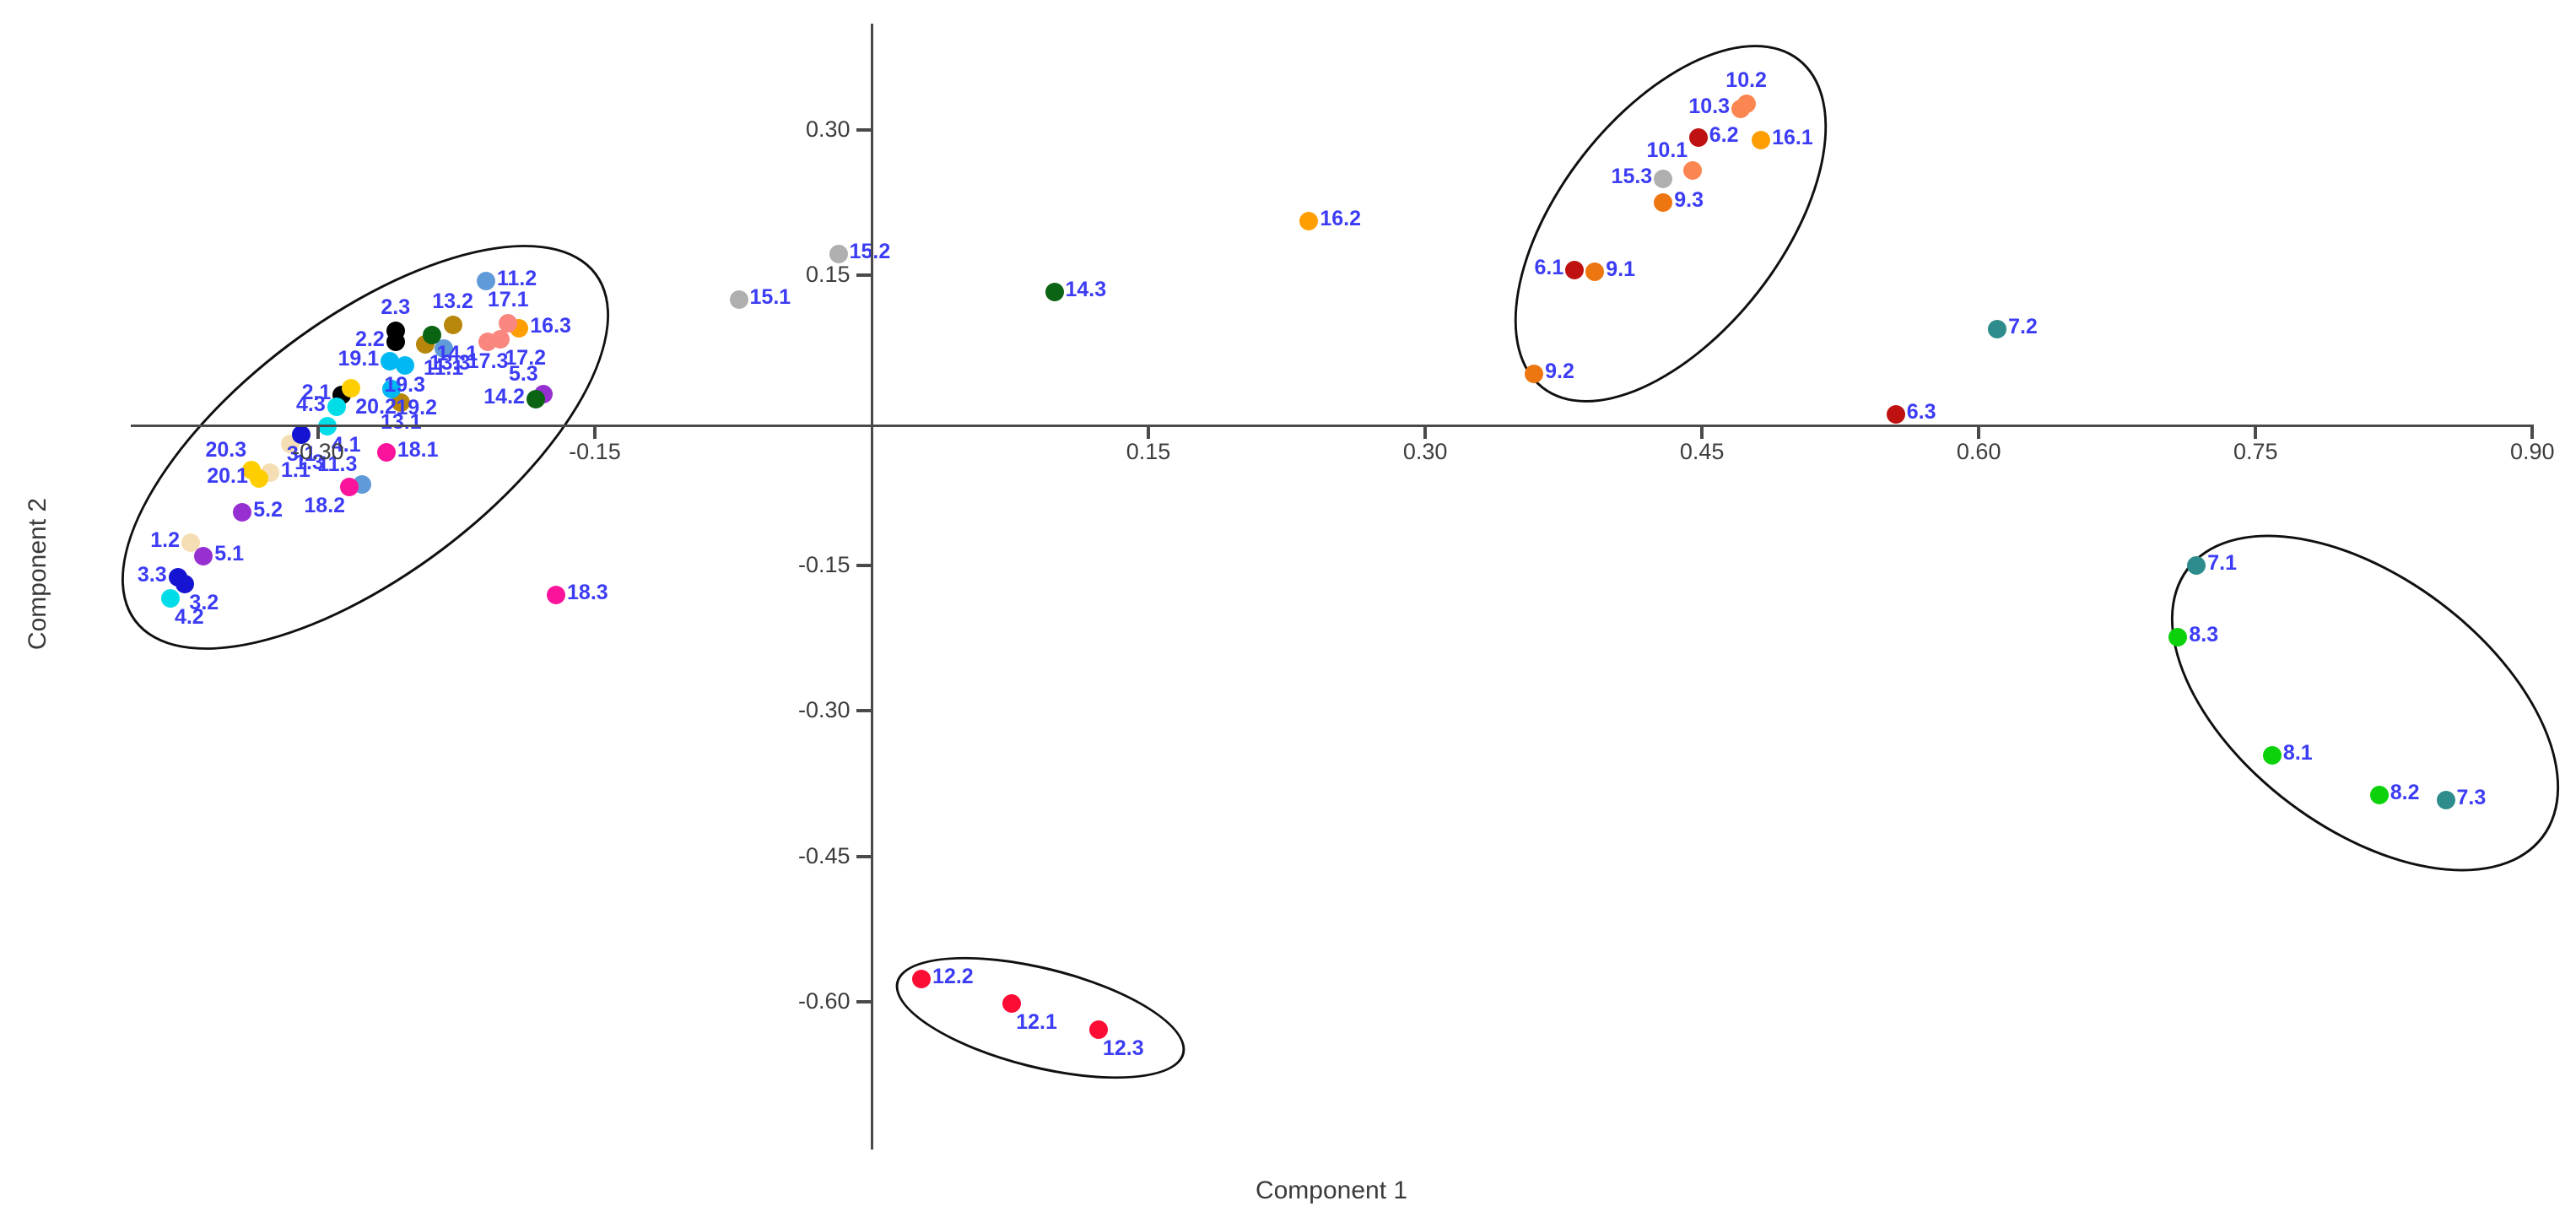 Image resolution: width=2576 pixels, height=1228 pixels. What do you see at coordinates (1332, 425) in the screenshot?
I see `x-axis-line` at bounding box center [1332, 425].